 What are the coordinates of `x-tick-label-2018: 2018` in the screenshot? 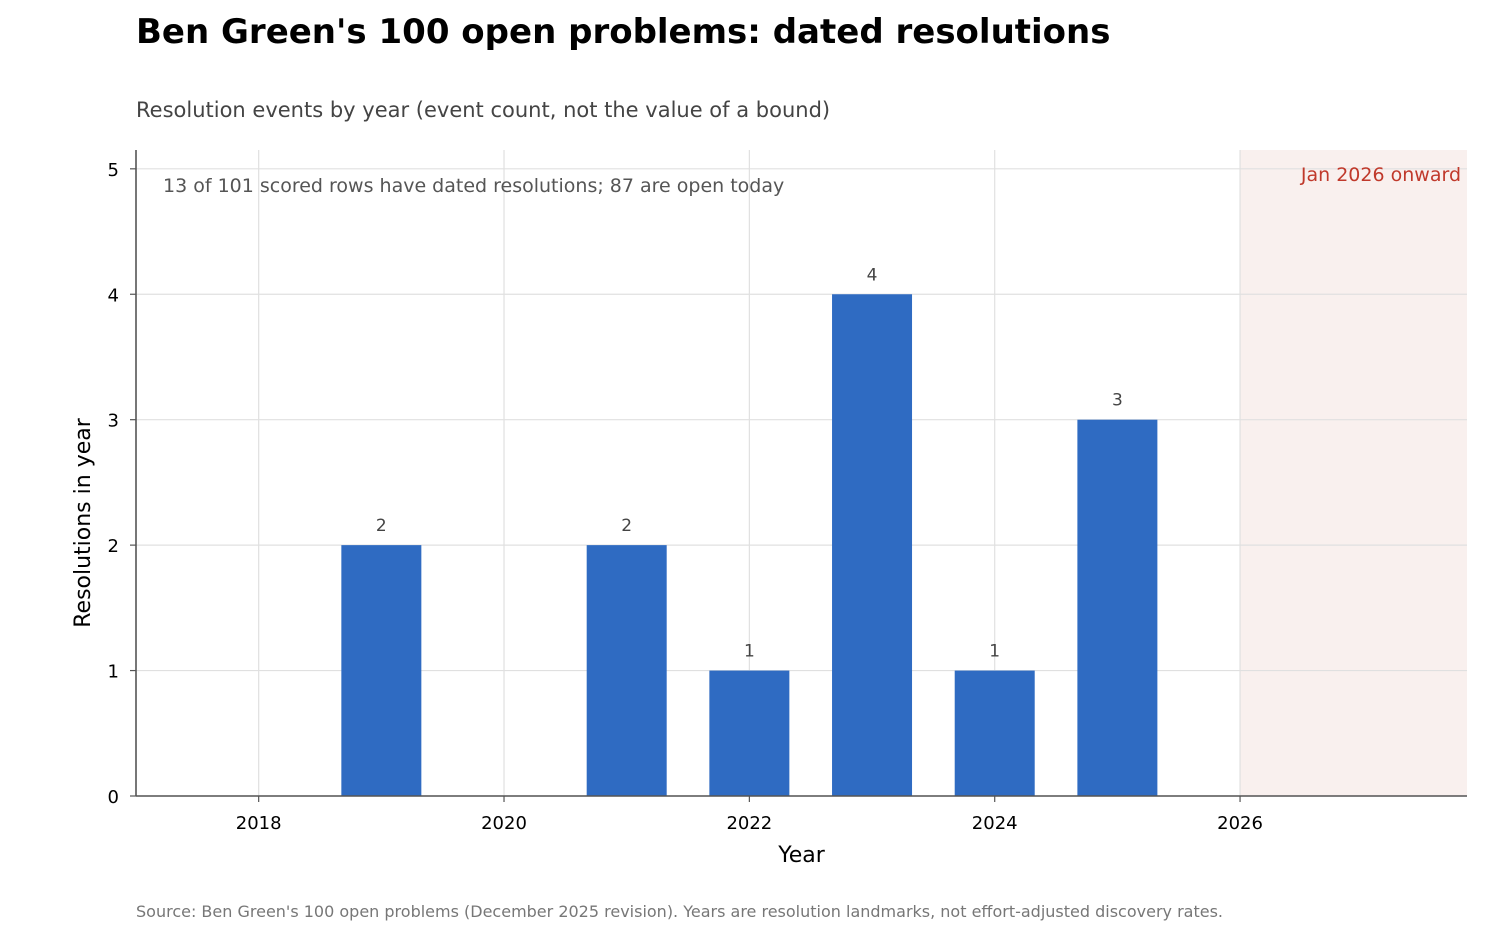 It's located at (259, 823).